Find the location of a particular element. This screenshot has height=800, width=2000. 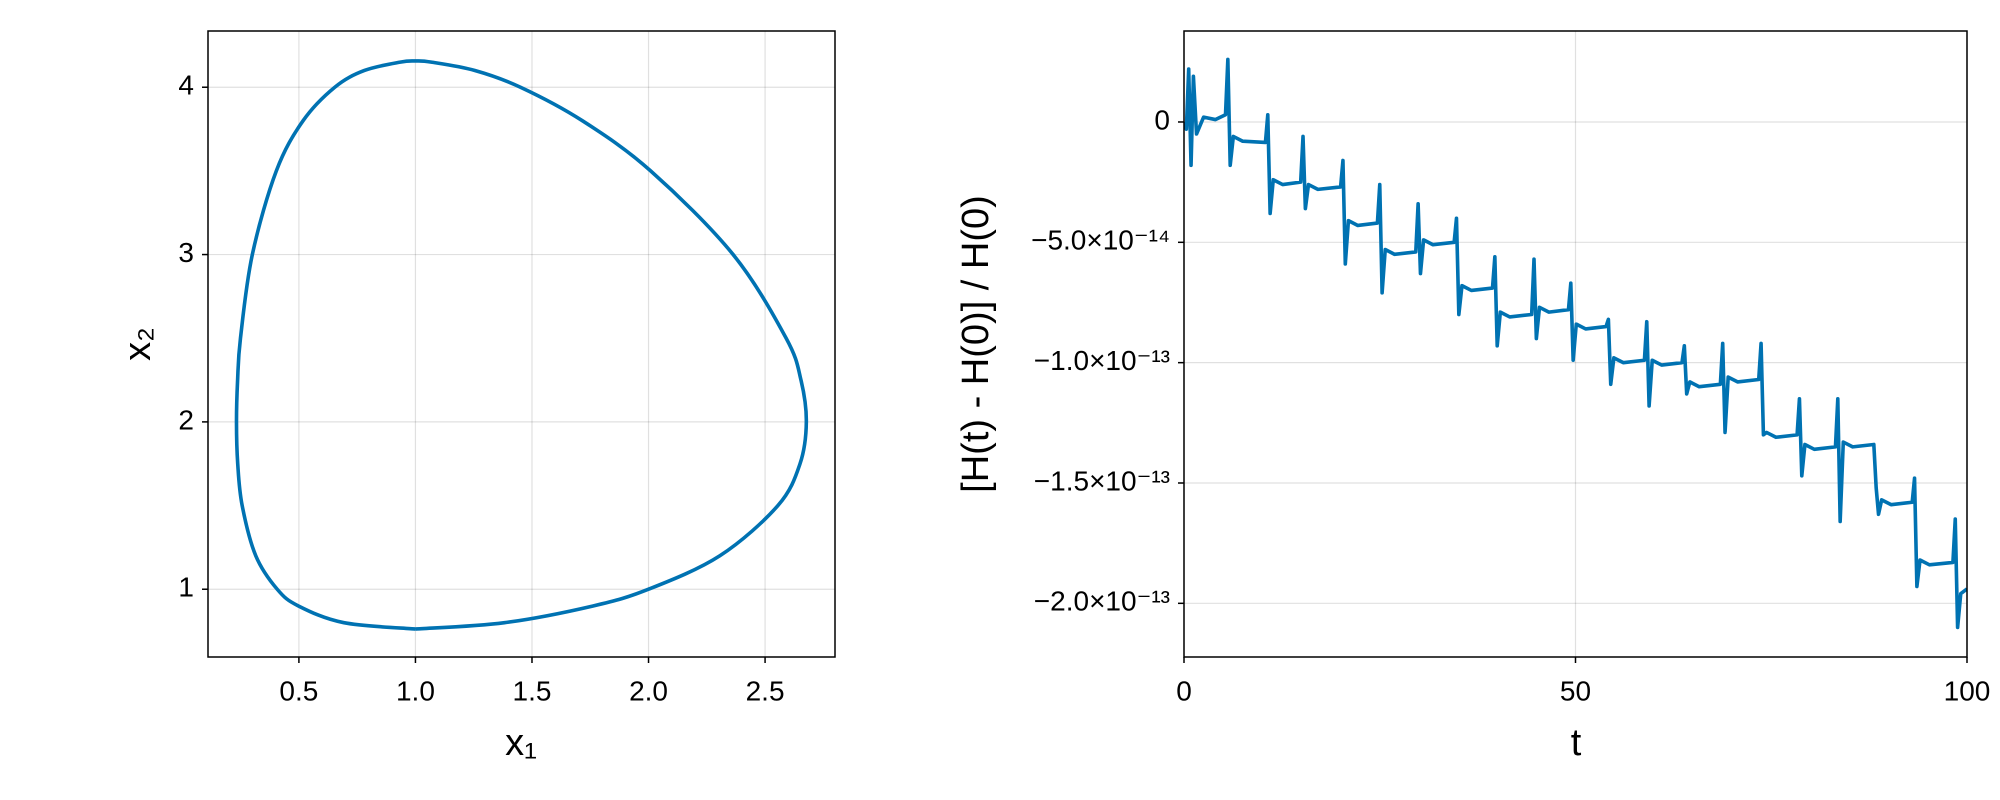

y-axis-label: x₂ is located at coordinates (138, 344).